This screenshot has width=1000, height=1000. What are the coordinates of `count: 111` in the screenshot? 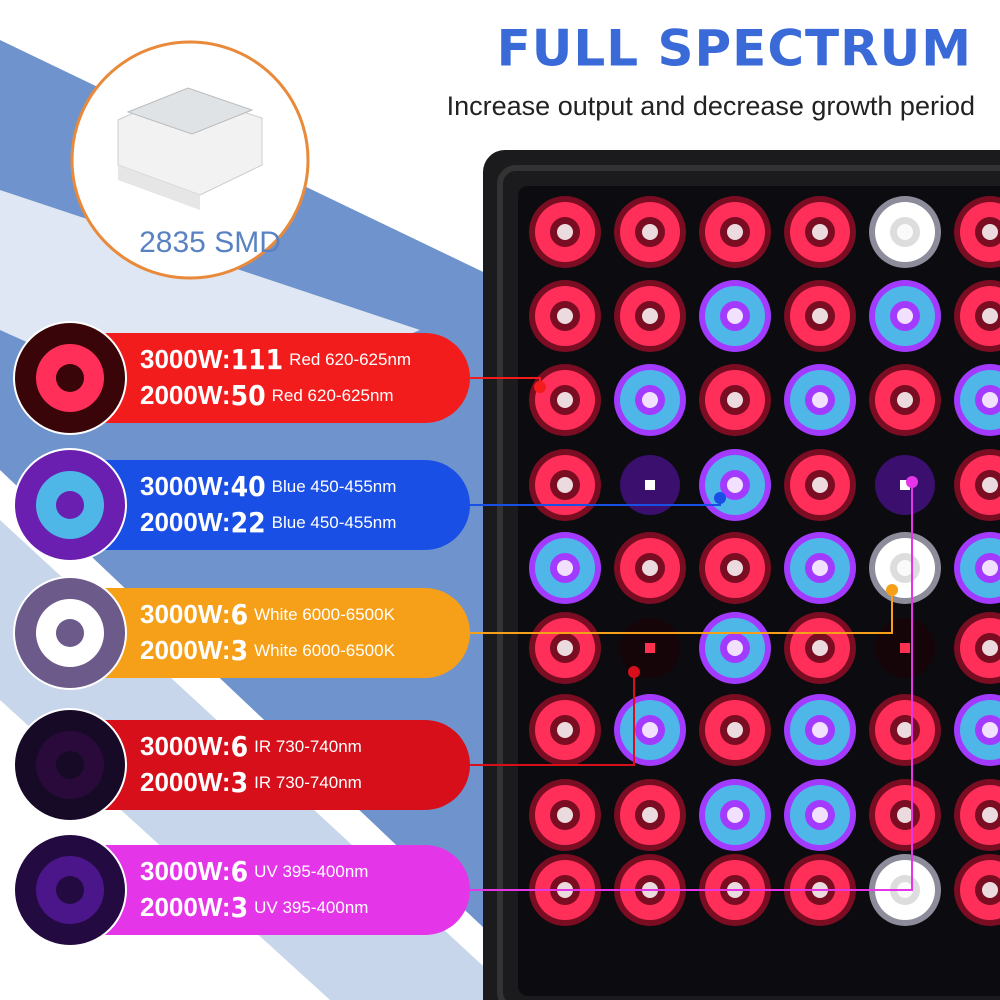 It's located at (257, 359).